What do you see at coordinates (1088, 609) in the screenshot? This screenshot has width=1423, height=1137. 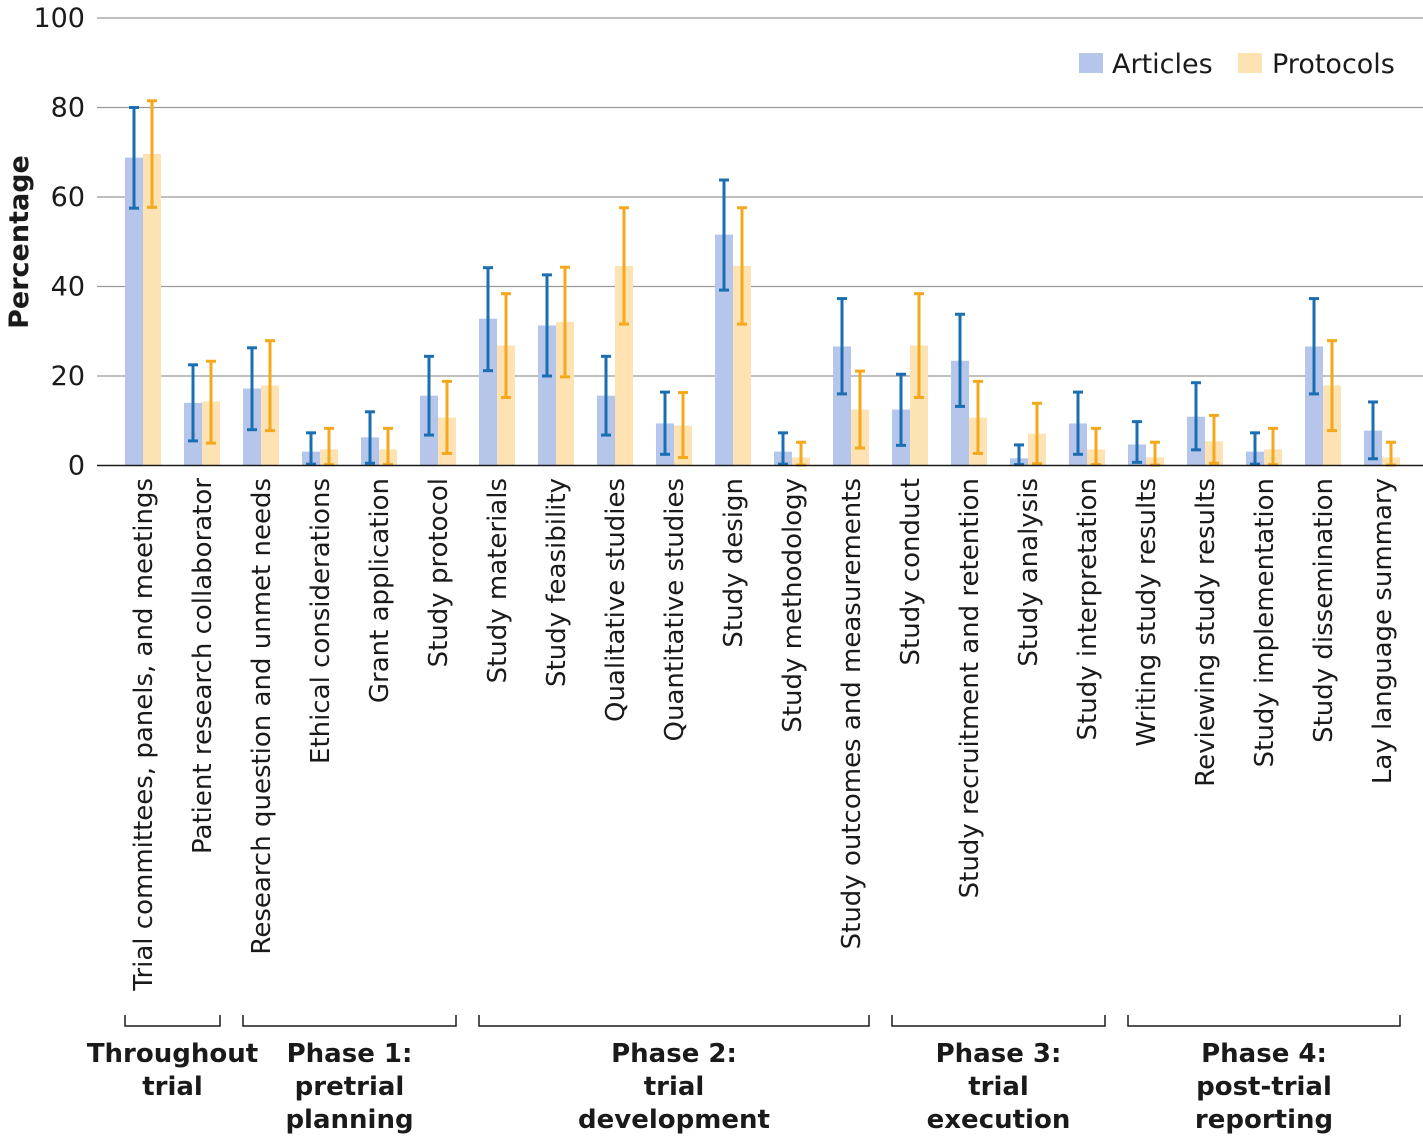 I see `category-label: Study interpretation` at bounding box center [1088, 609].